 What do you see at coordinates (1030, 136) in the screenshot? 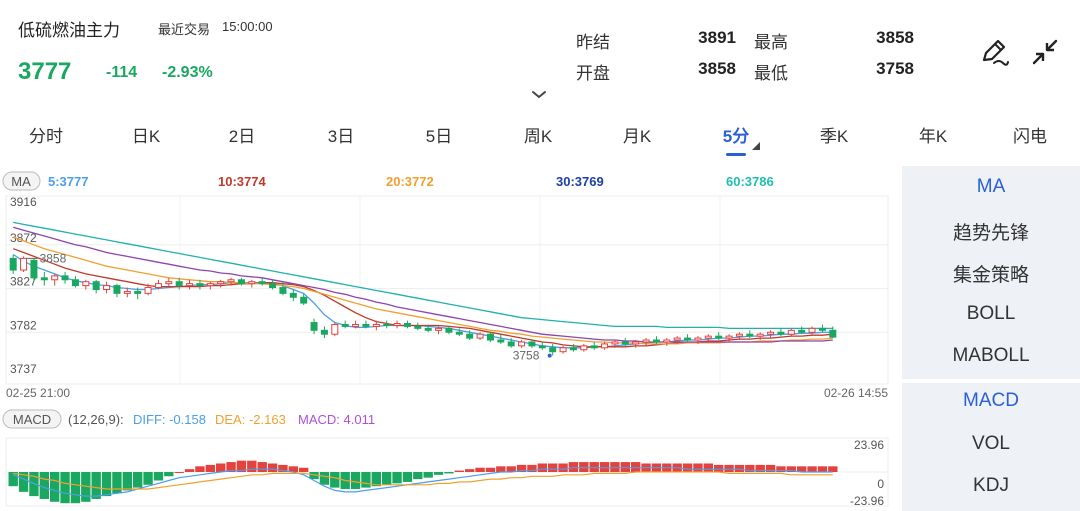
I see `tab-10: 闪电` at bounding box center [1030, 136].